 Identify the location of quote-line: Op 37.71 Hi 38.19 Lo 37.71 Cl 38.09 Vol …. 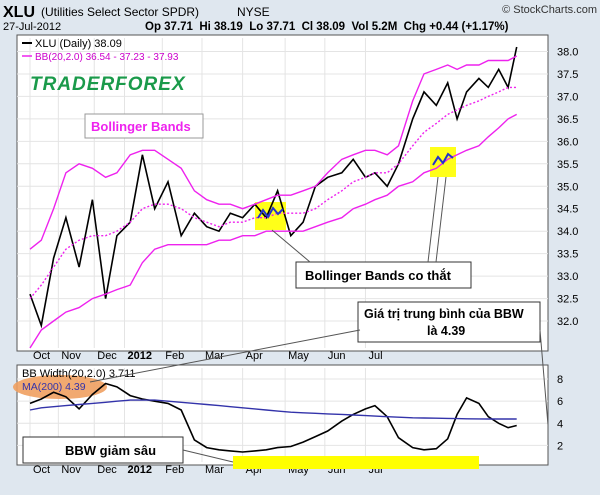
(327, 27).